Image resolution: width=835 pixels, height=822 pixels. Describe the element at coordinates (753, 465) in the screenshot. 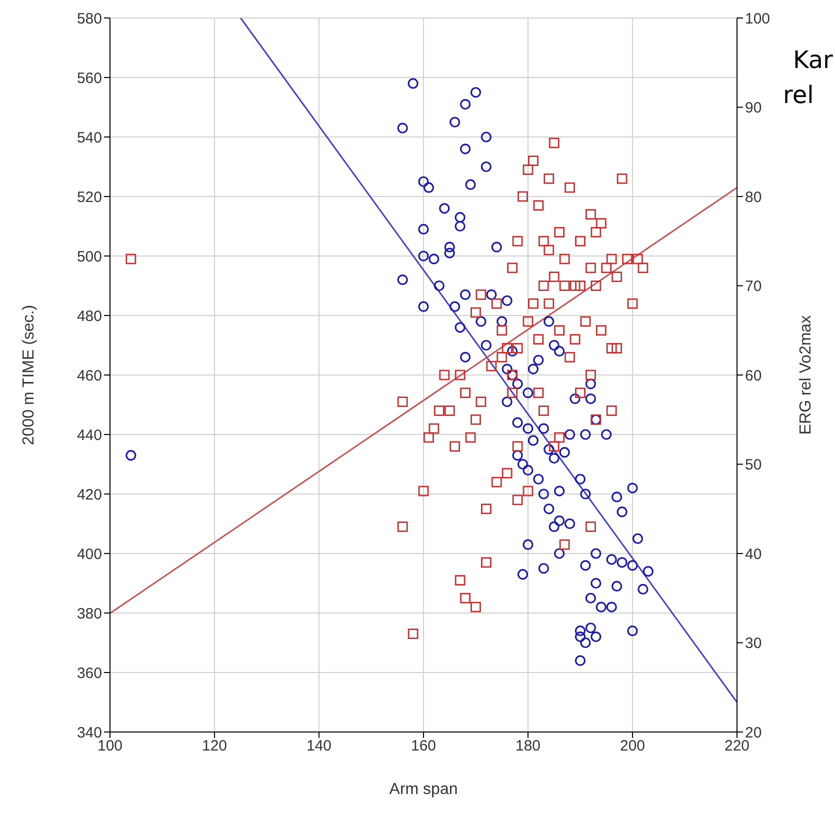

I see `y2-tick-label: 50` at that location.